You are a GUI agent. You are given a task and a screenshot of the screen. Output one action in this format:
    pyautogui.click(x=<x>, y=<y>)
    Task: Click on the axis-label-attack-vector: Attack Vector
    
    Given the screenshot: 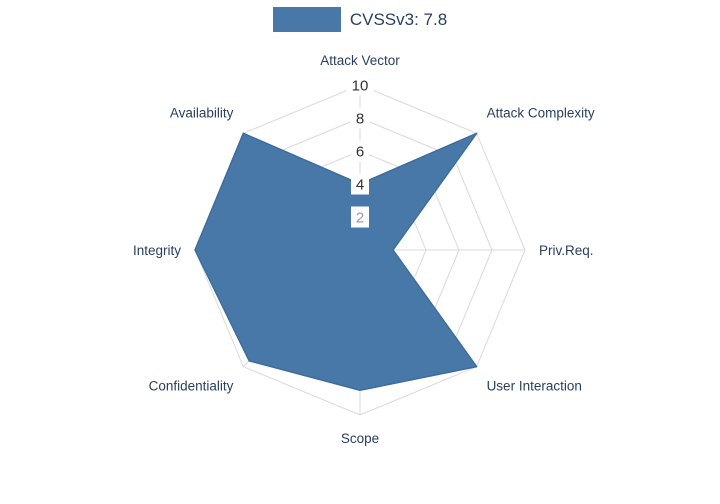 What is the action you would take?
    pyautogui.click(x=360, y=60)
    